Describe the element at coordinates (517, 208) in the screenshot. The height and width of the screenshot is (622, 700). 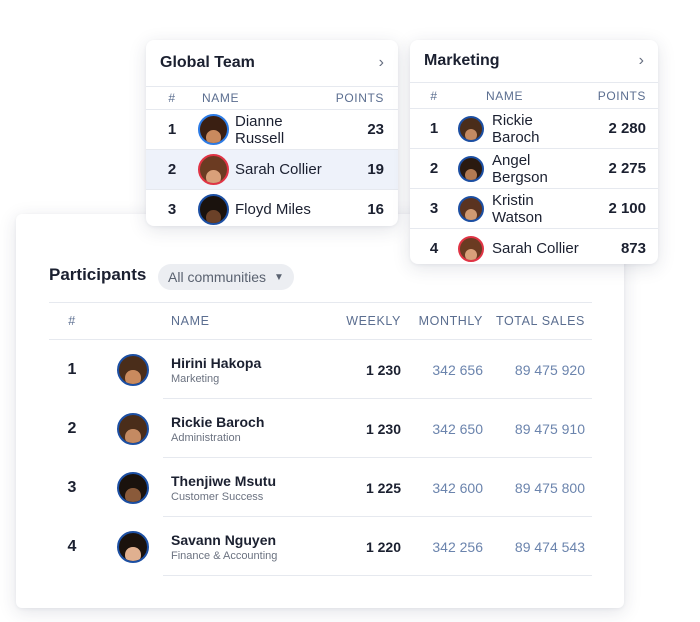
I see `row-name: Kristin Watson` at that location.